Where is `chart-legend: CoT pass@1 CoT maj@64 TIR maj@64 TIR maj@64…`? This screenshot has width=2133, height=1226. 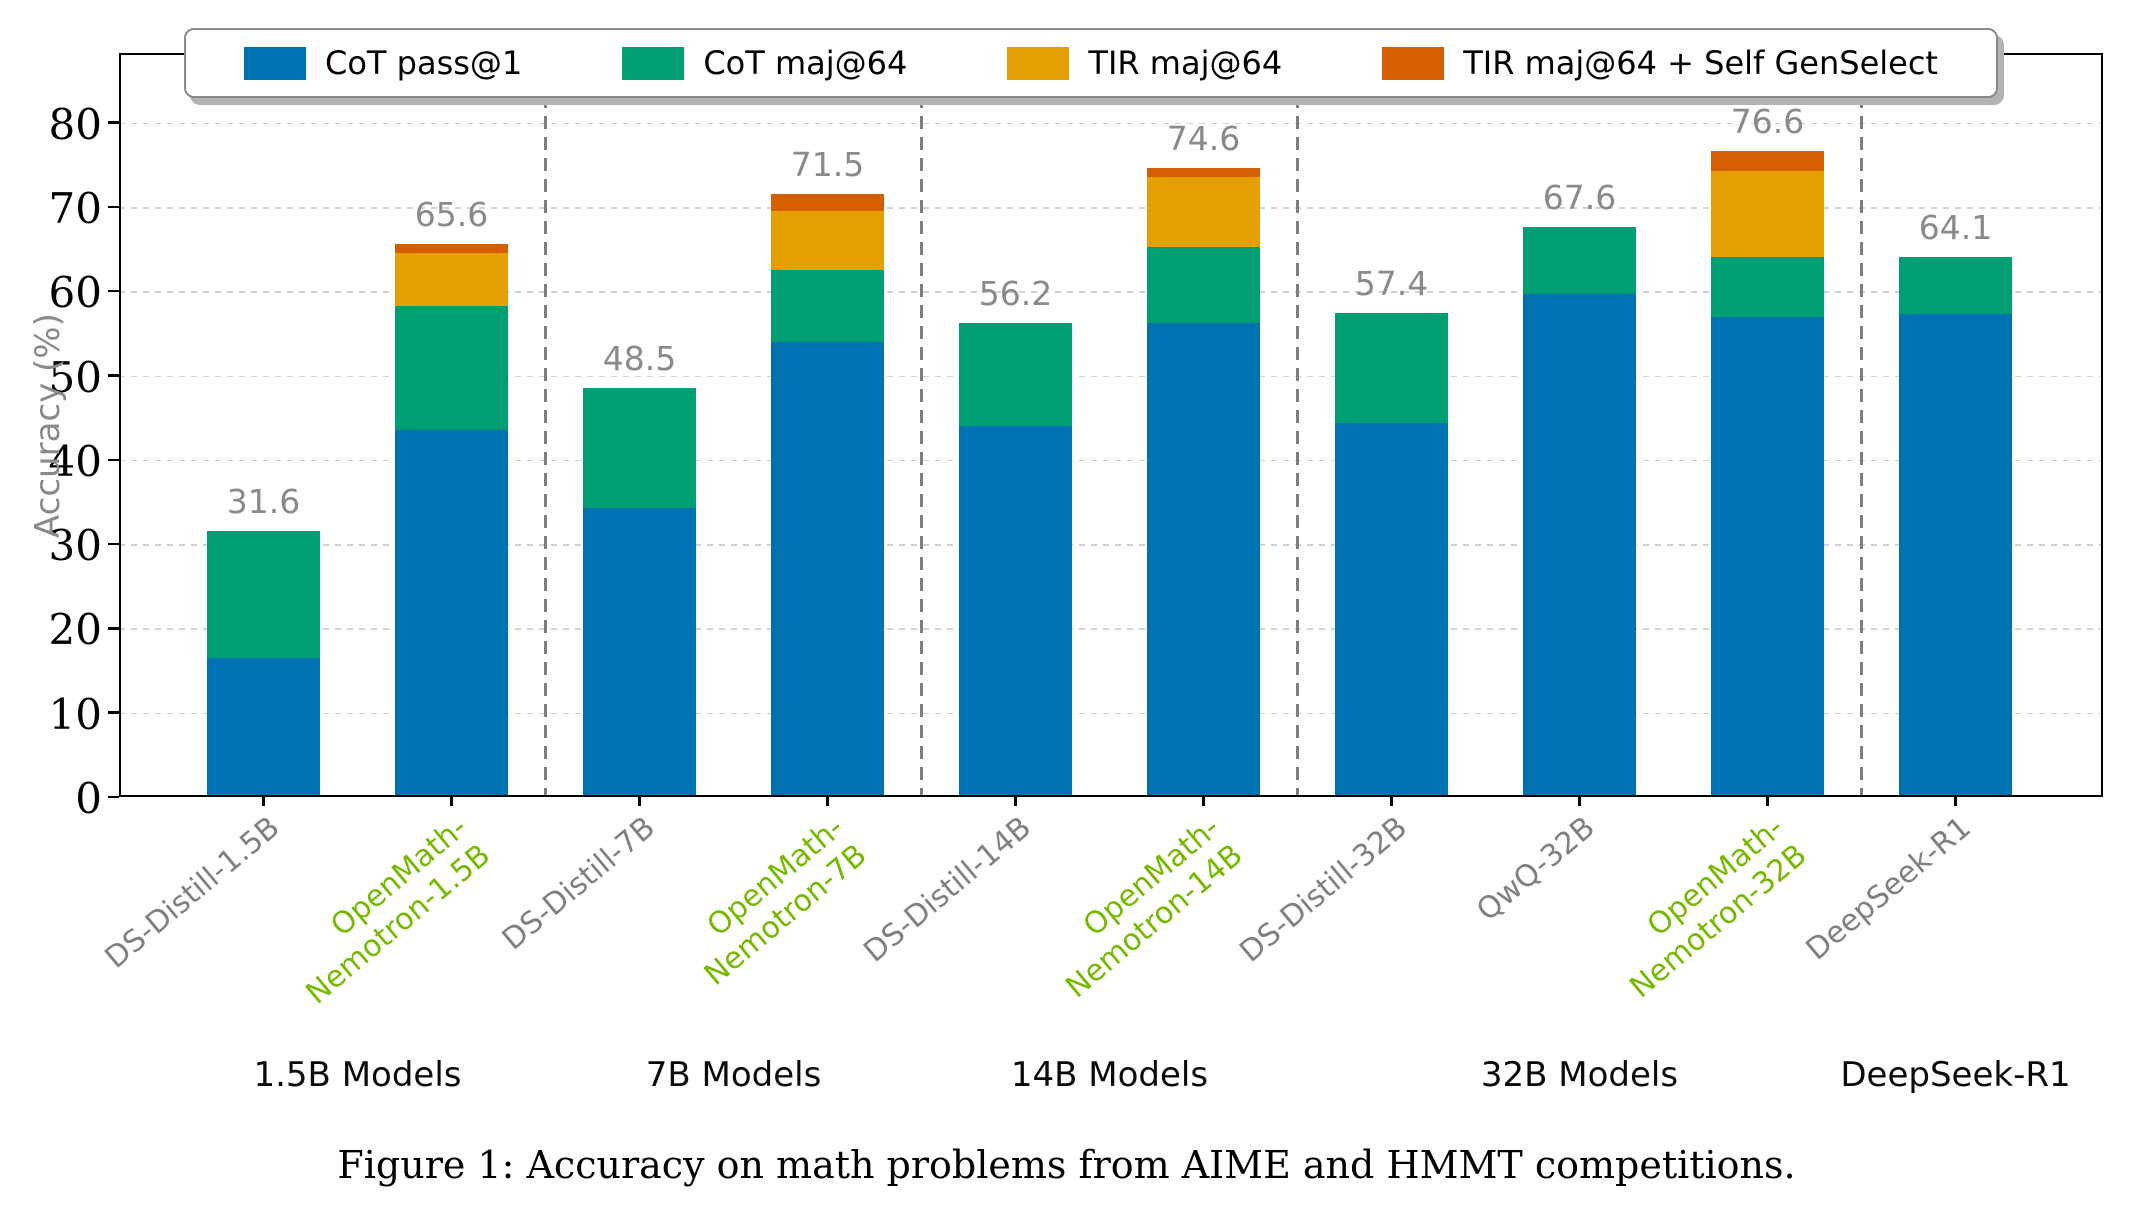
chart-legend: CoT pass@1 CoT maj@64 TIR maj@64 TIR maj@64… is located at coordinates (1091, 63).